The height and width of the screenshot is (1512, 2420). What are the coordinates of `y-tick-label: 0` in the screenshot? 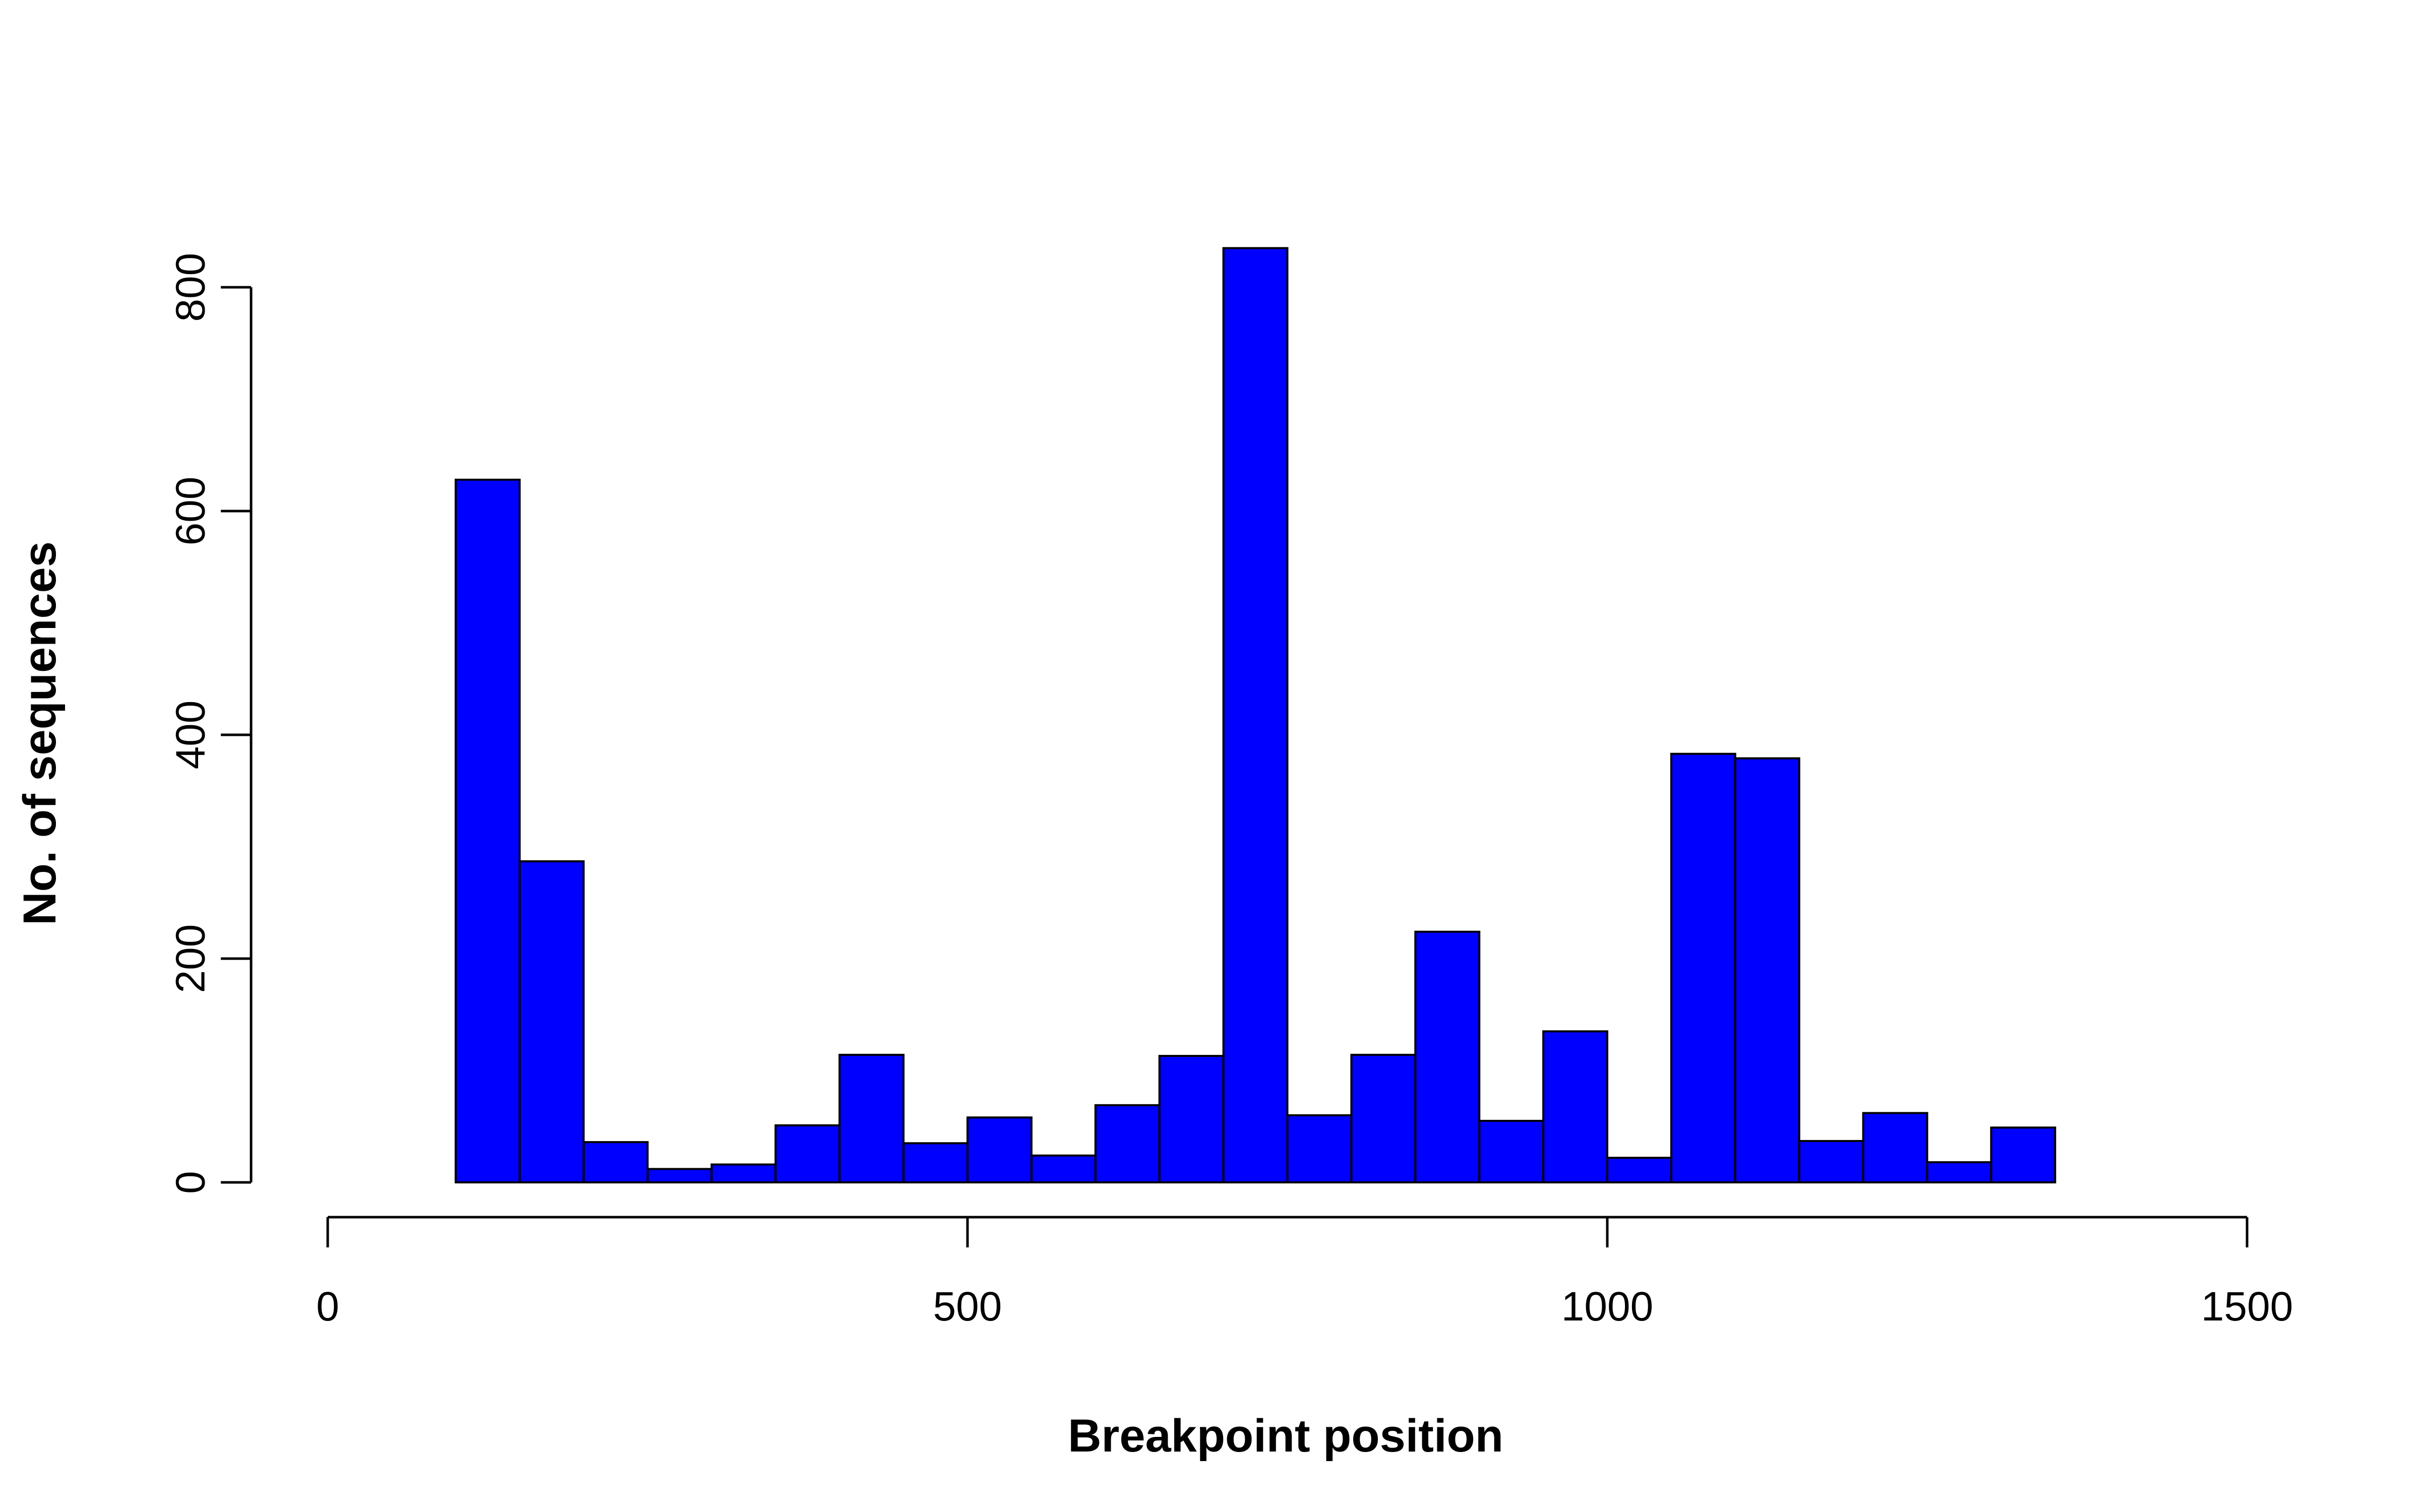 It's located at (191, 1183).